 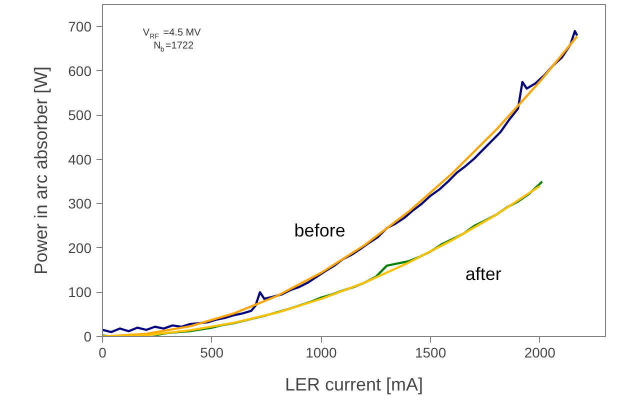 I want to click on y-axis-title: Power in arc absorber [W], so click(x=41, y=170).